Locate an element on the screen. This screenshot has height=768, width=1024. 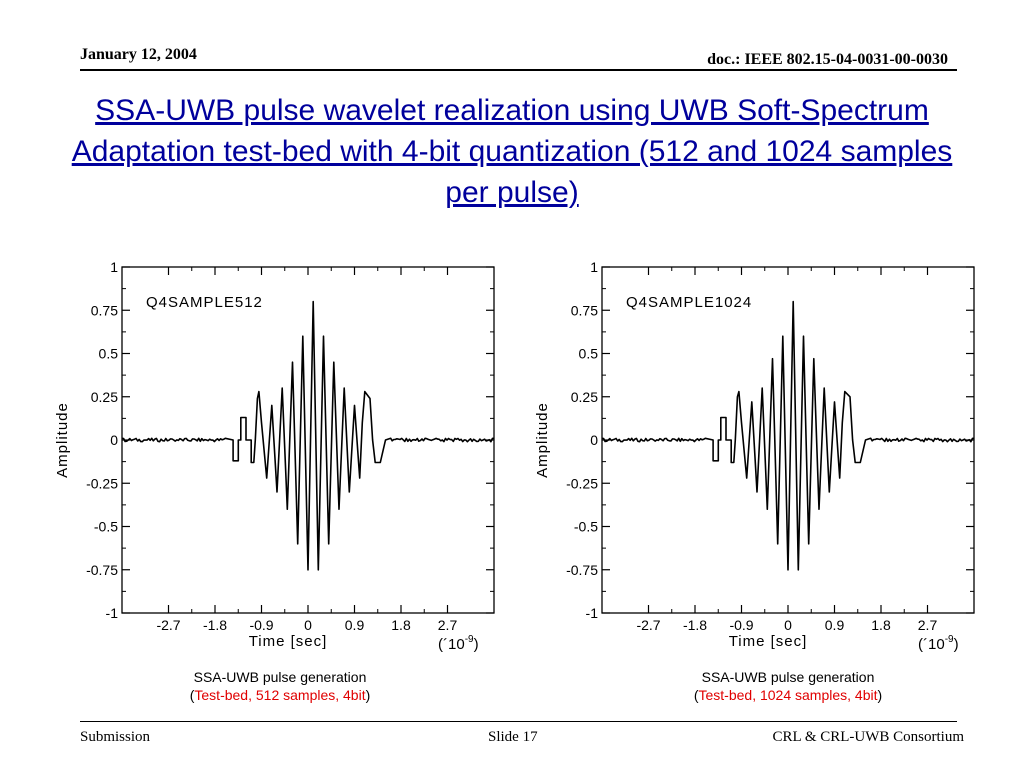
caption-512-line2: (Test-bed, 512 samples, 4bit) is located at coordinates (280, 695).